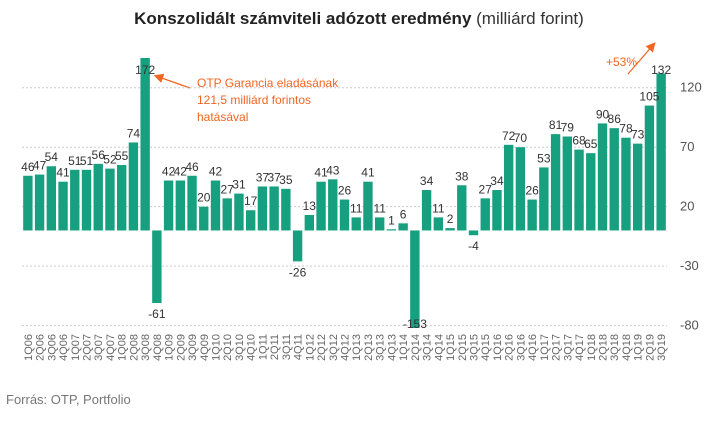  Describe the element at coordinates (649, 97) in the screenshot. I see `value-label: 105` at that location.